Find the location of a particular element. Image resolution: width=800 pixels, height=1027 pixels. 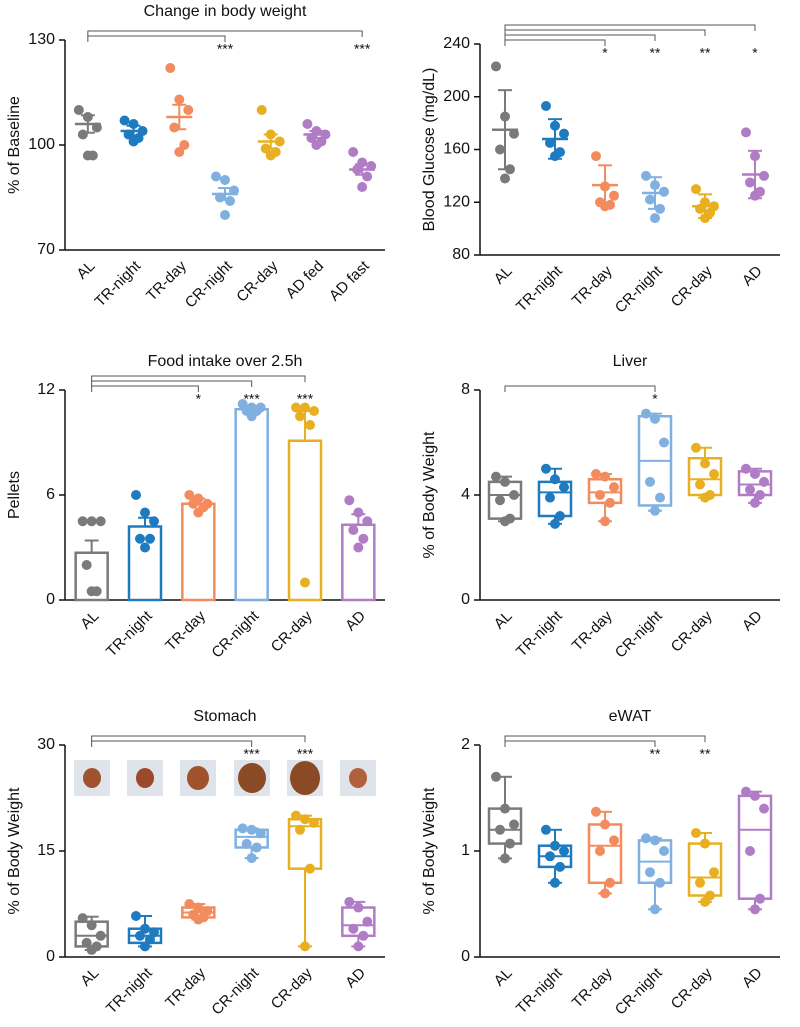

bar is located at coordinates (251, 505).